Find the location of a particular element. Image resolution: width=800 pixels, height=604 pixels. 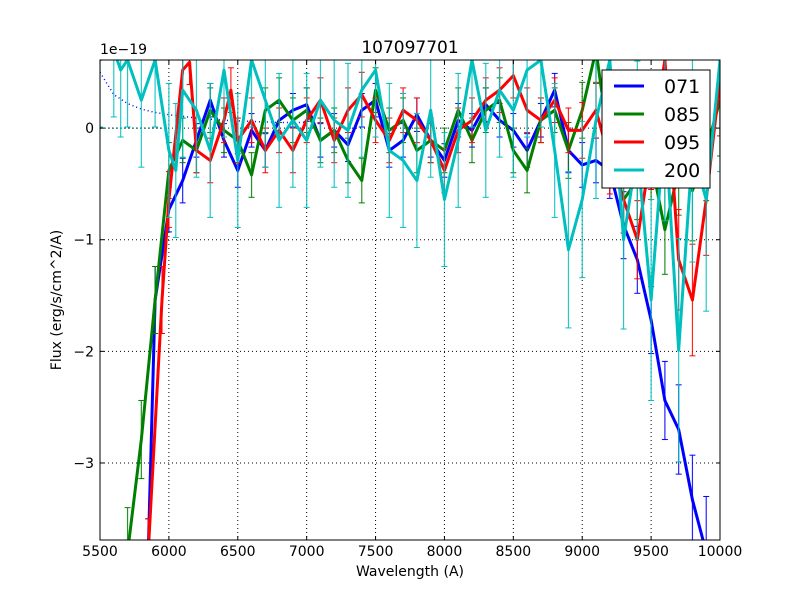

reference-dotted-curve is located at coordinates (203, 97).